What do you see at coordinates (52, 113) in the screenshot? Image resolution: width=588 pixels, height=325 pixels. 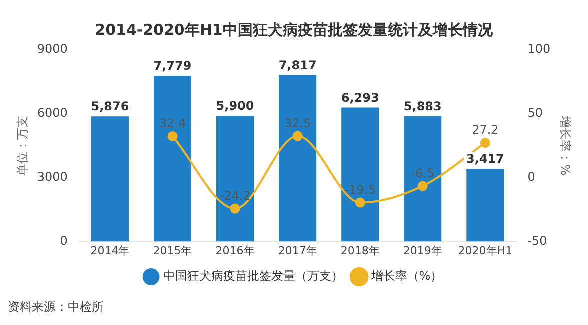 I see `y-tick-label: 6000` at bounding box center [52, 113].